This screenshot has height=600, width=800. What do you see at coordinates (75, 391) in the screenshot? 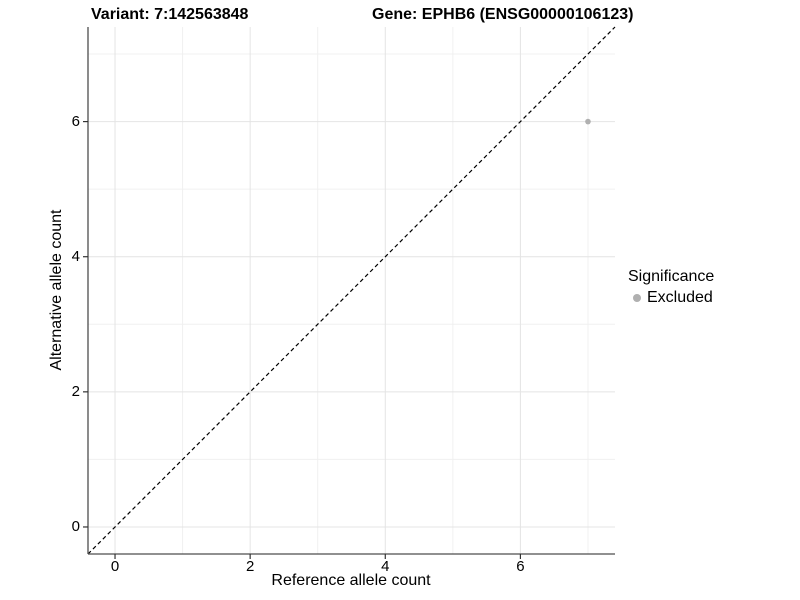
I see `y-tick-label: 2` at bounding box center [75, 391].